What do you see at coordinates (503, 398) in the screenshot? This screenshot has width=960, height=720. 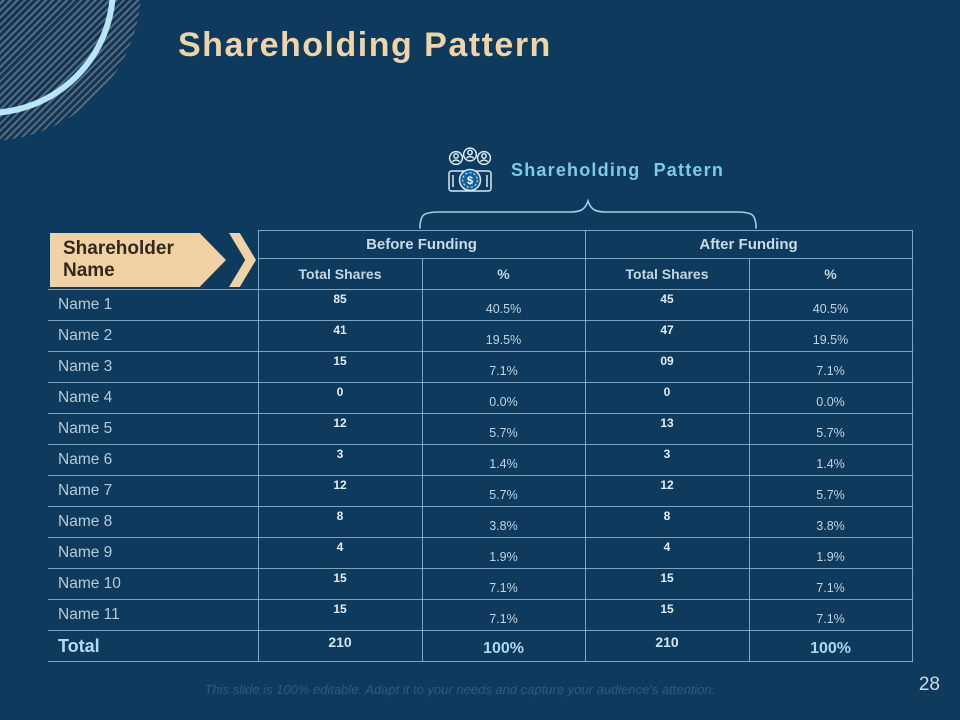 I see `before-percent-value: 0.0%` at bounding box center [503, 398].